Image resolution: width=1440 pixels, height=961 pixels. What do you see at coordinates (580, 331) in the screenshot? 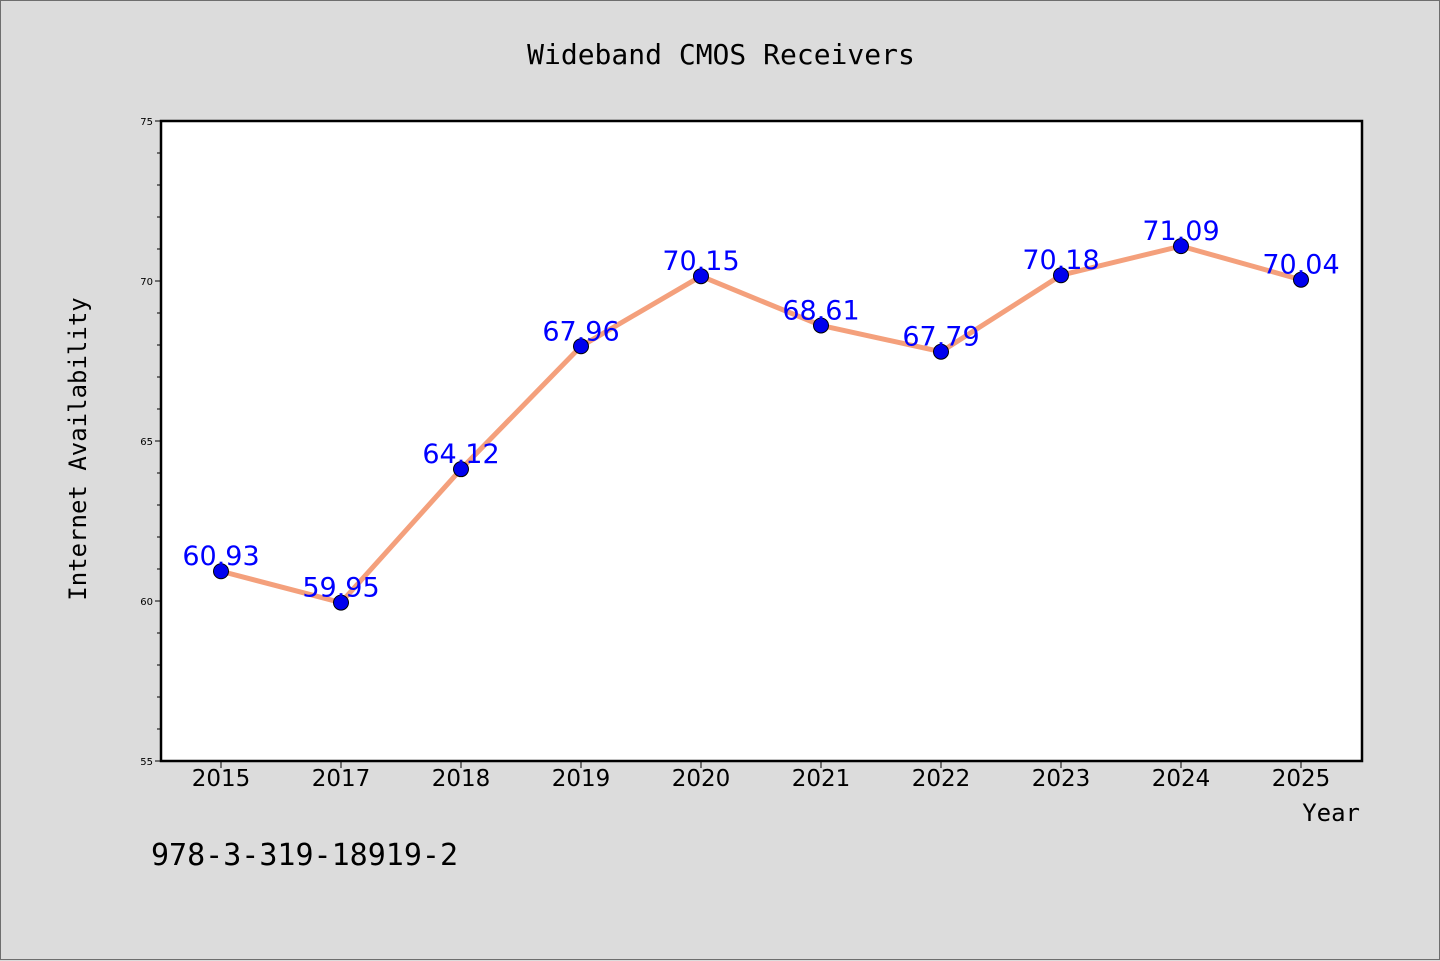
I see `data-label: 67.96` at bounding box center [580, 331].